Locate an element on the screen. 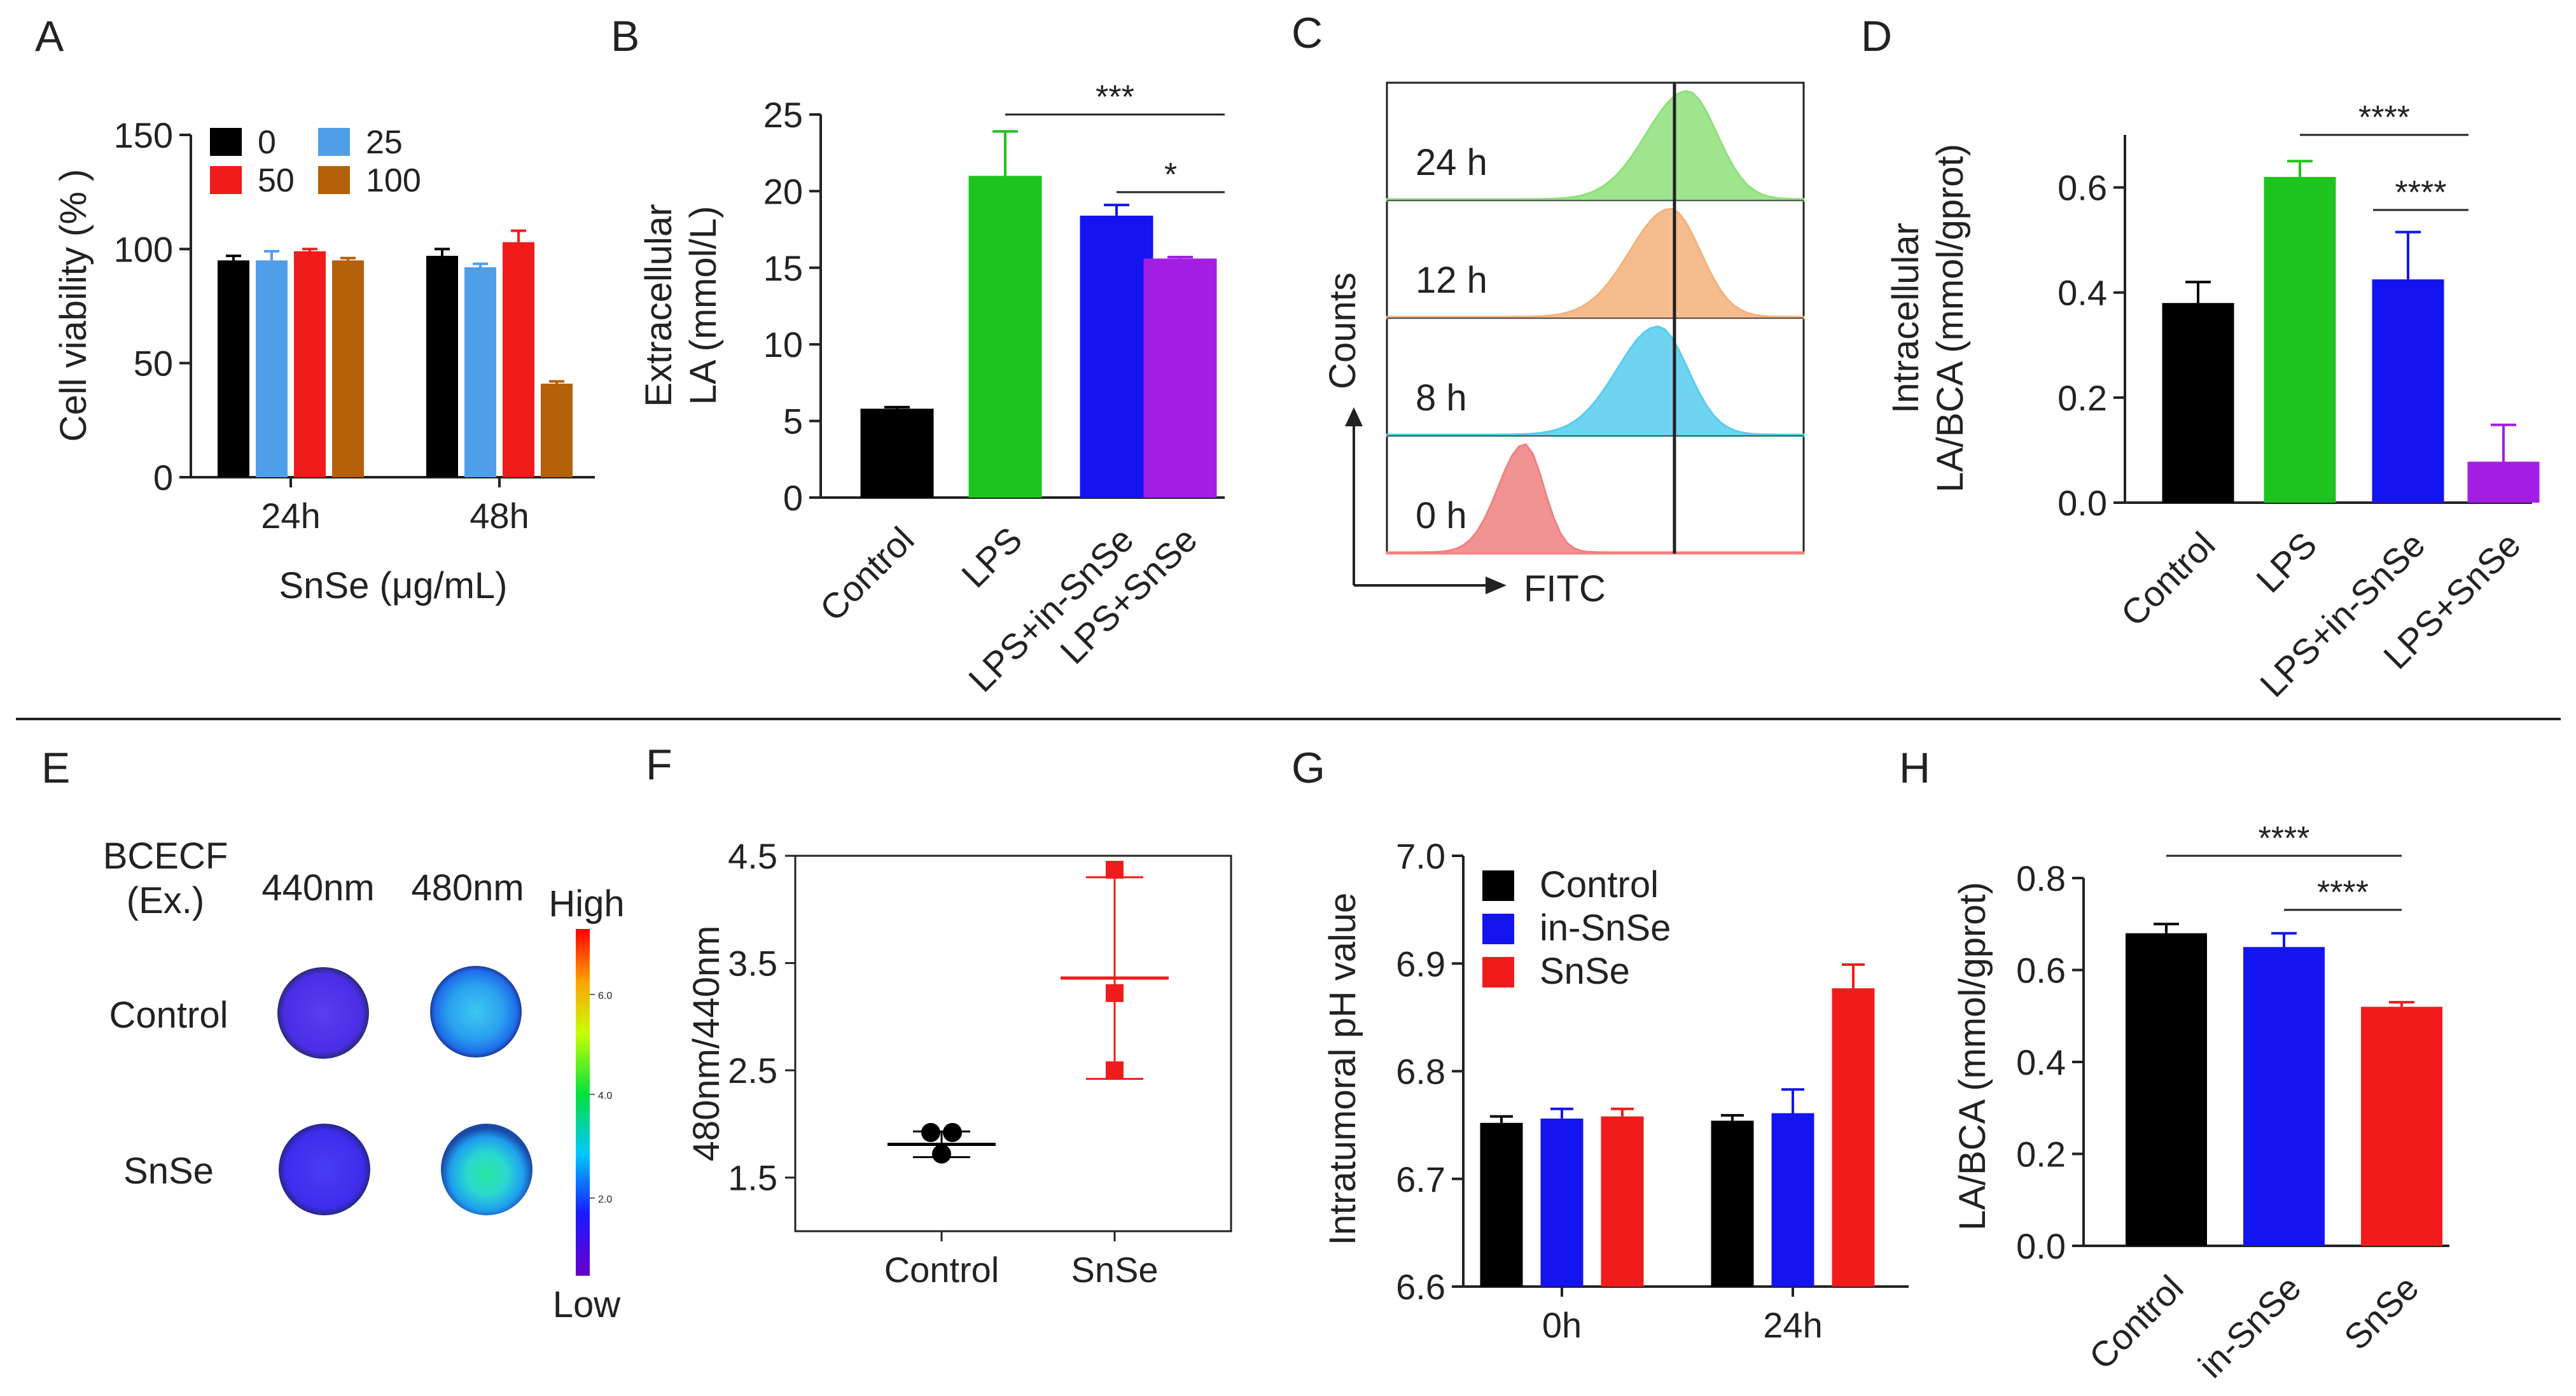 The height and width of the screenshot is (1396, 2576). y-tick-label: 6.8 is located at coordinates (1420, 1072).